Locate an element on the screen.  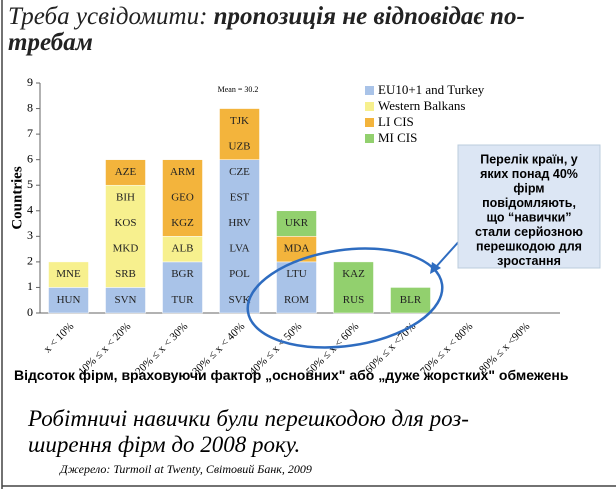
country-label: UKR is located at coordinates (297, 223).